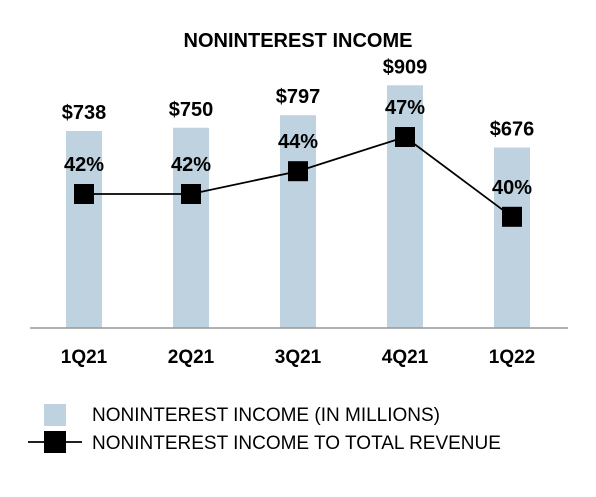 The image size is (596, 497). I want to click on x-tick-label: 4Q21, so click(405, 357).